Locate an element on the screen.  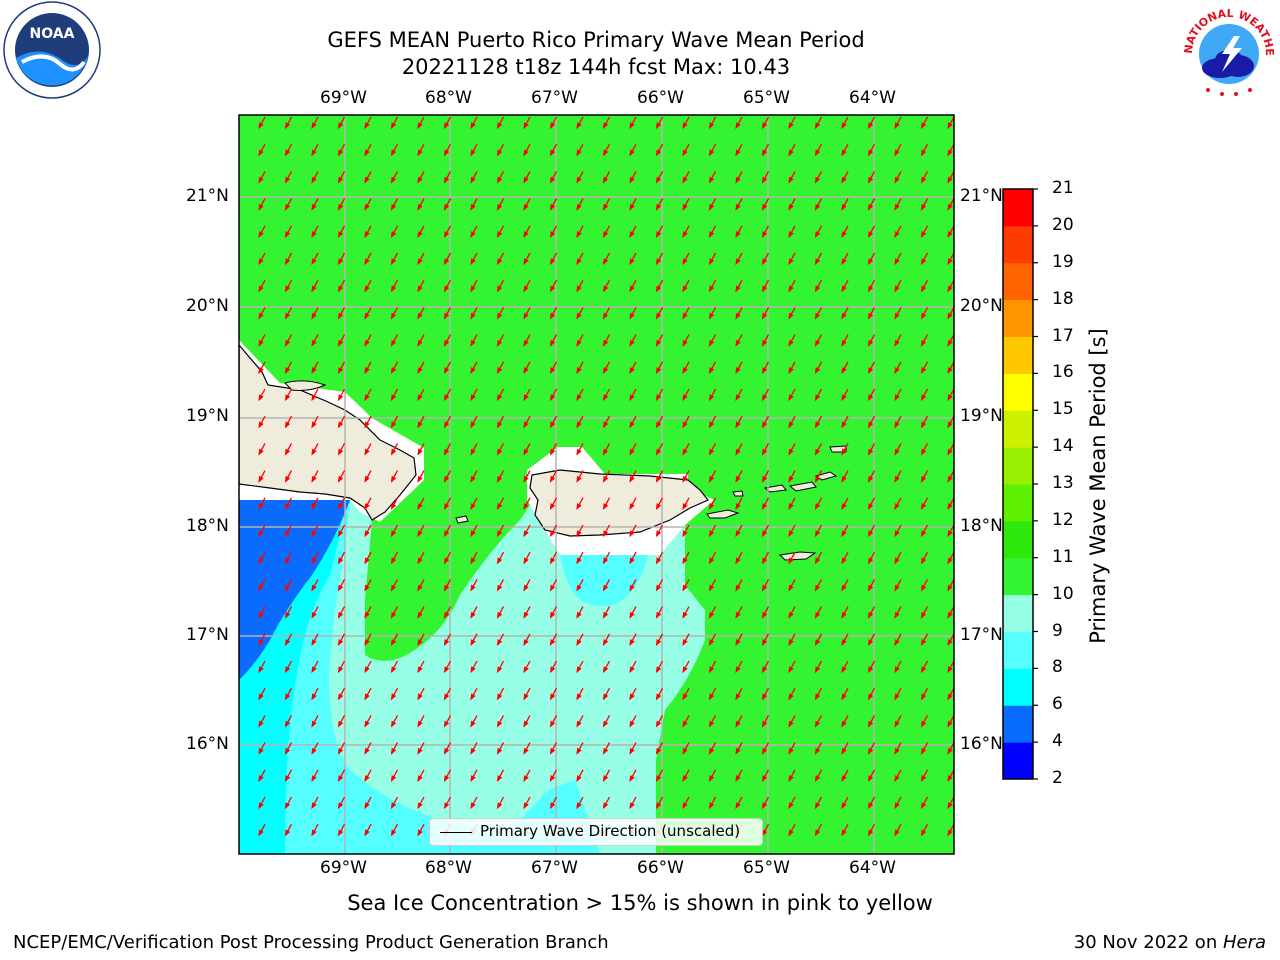
lat-label-right: 19°N is located at coordinates (981, 416).